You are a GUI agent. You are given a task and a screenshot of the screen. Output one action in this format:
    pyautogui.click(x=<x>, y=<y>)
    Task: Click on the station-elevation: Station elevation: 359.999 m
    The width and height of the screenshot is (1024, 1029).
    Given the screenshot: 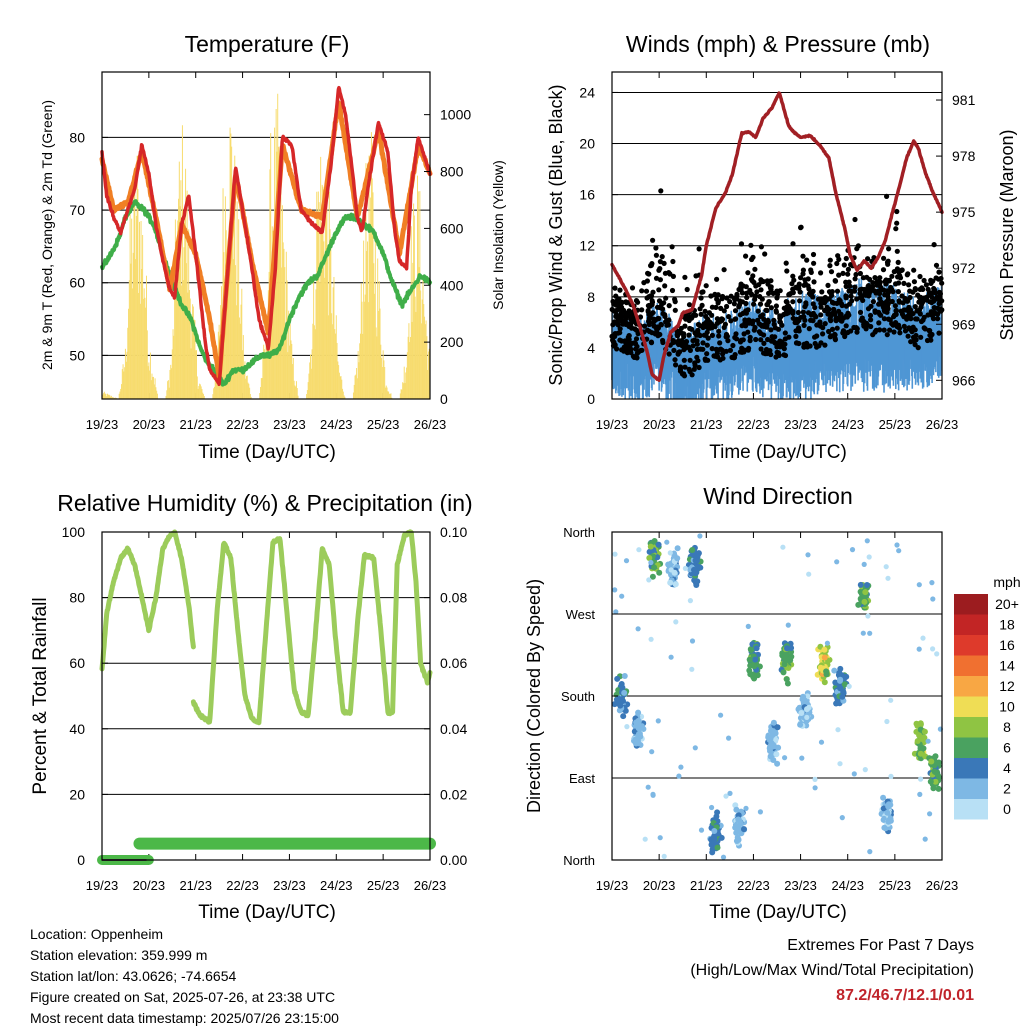 What is the action you would take?
    pyautogui.click(x=119, y=955)
    